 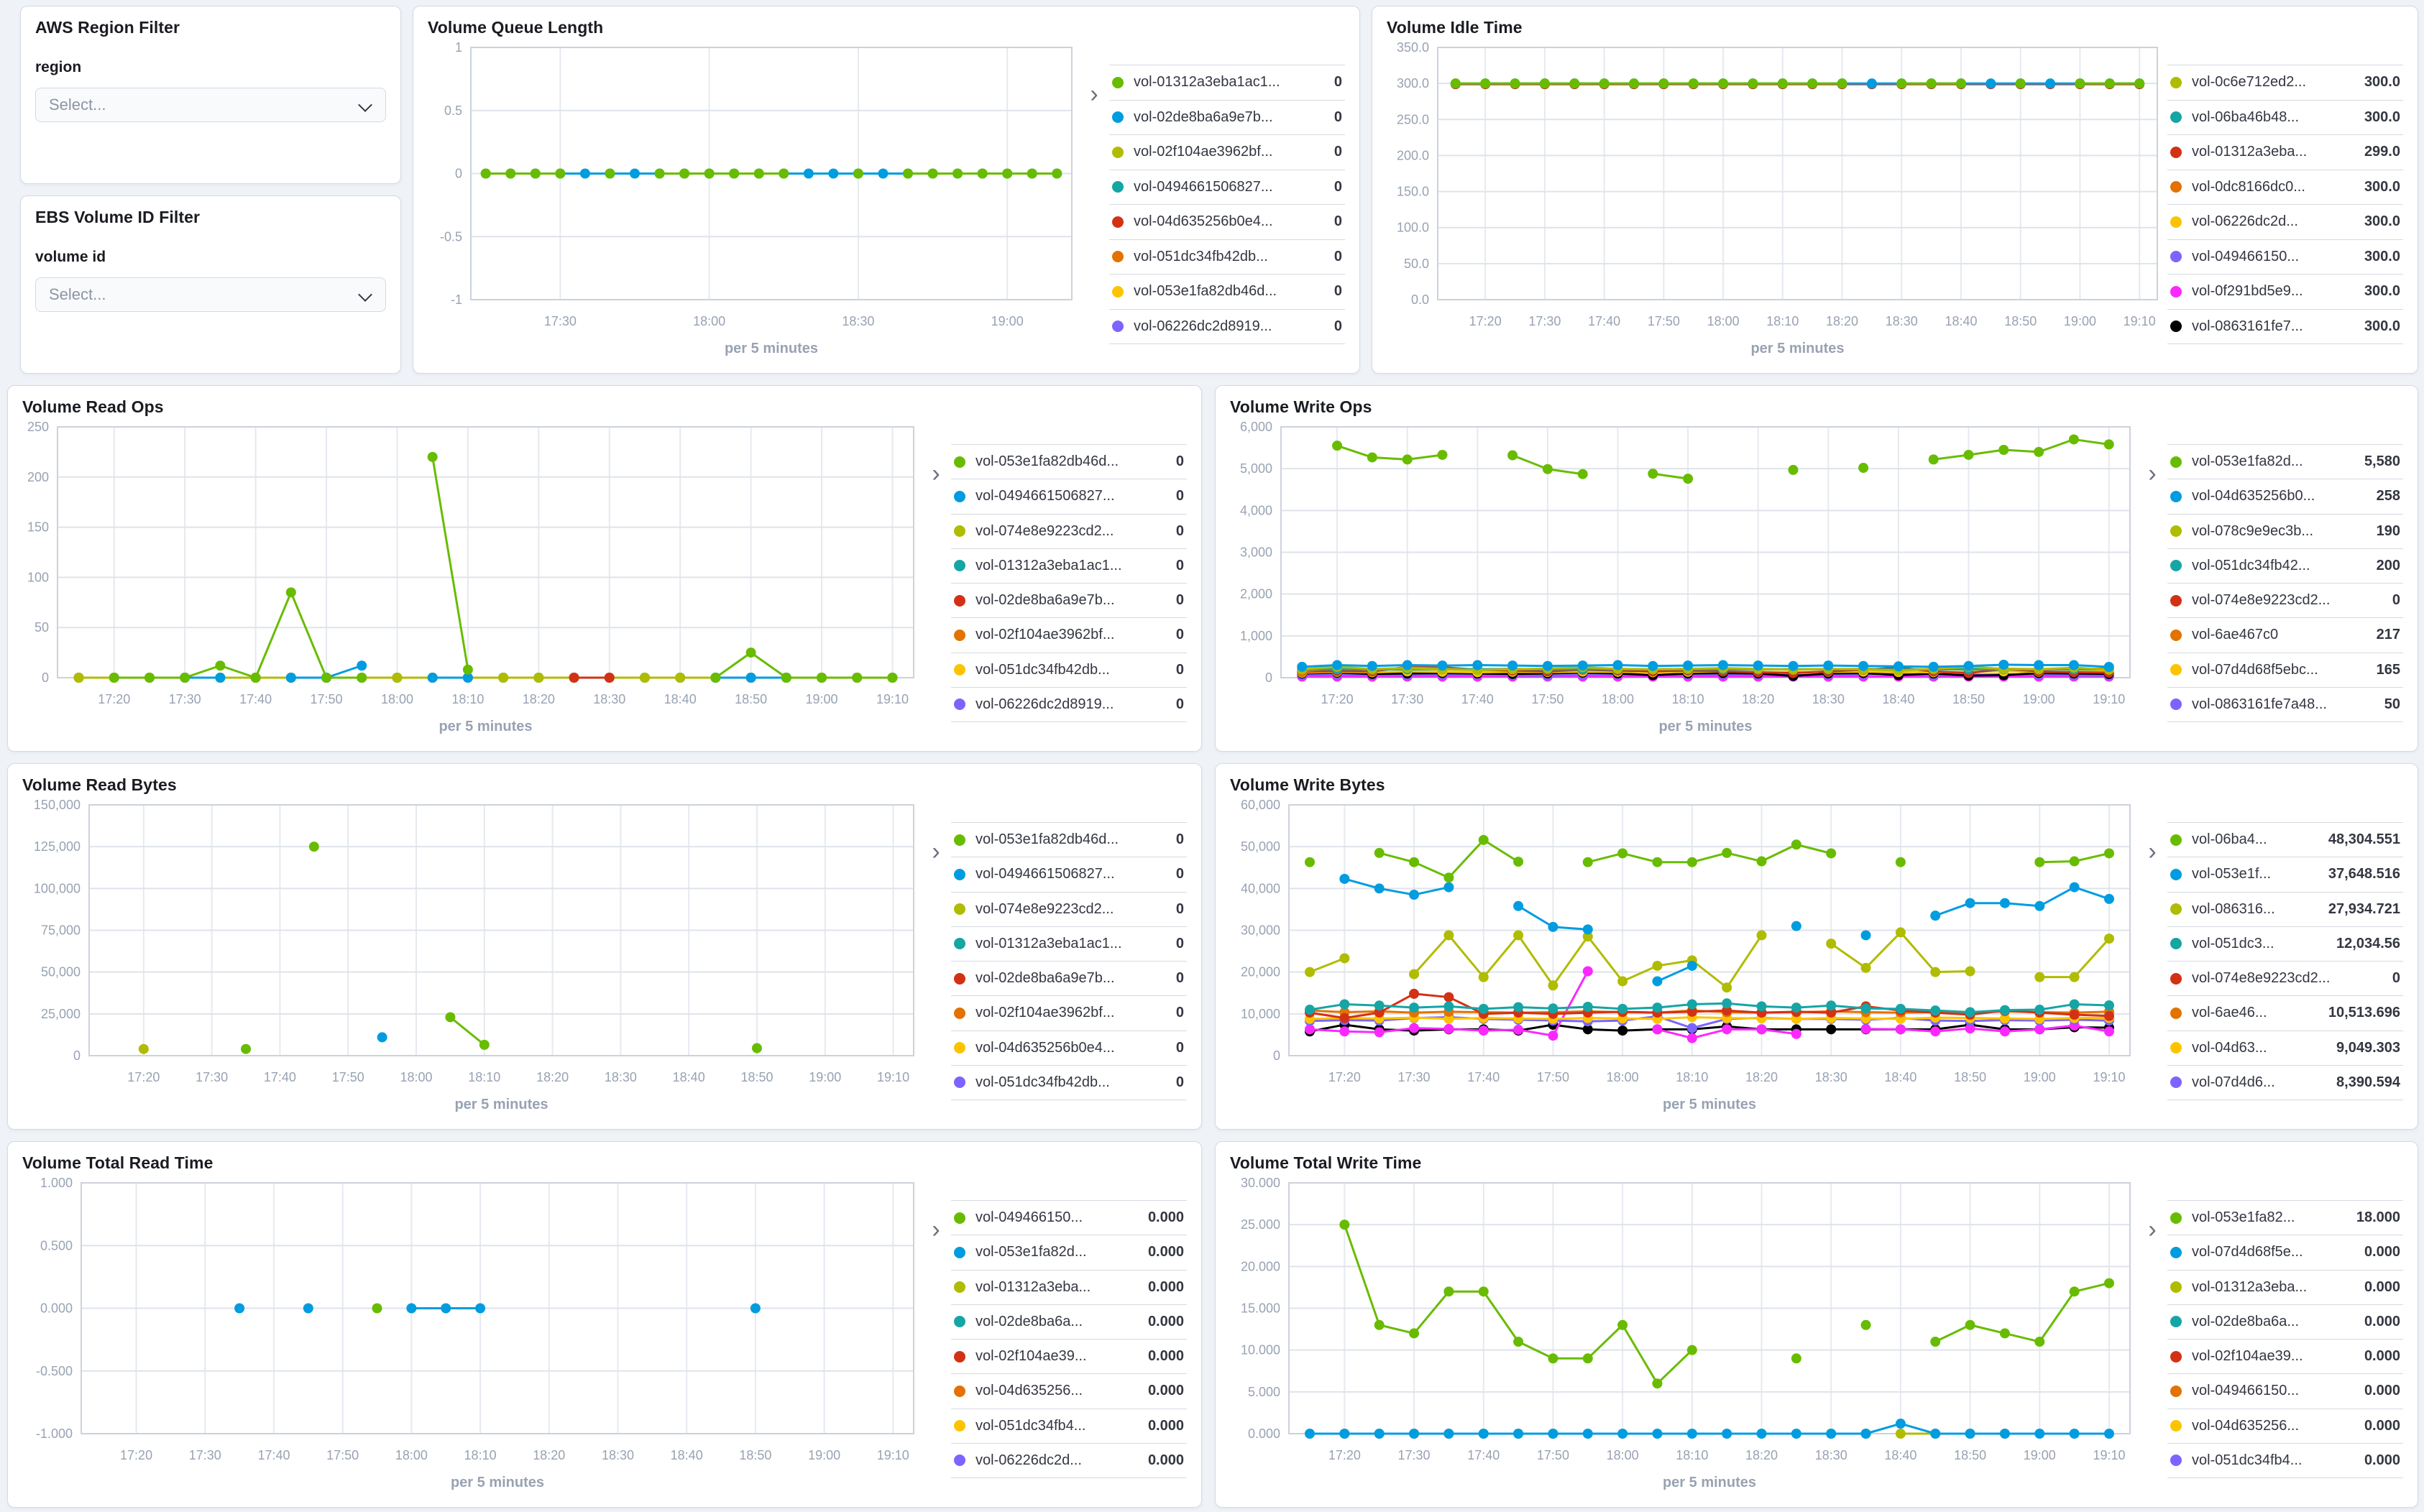 I want to click on legend-item: vol-053e1fa82d... 0.000, so click(x=1069, y=1252).